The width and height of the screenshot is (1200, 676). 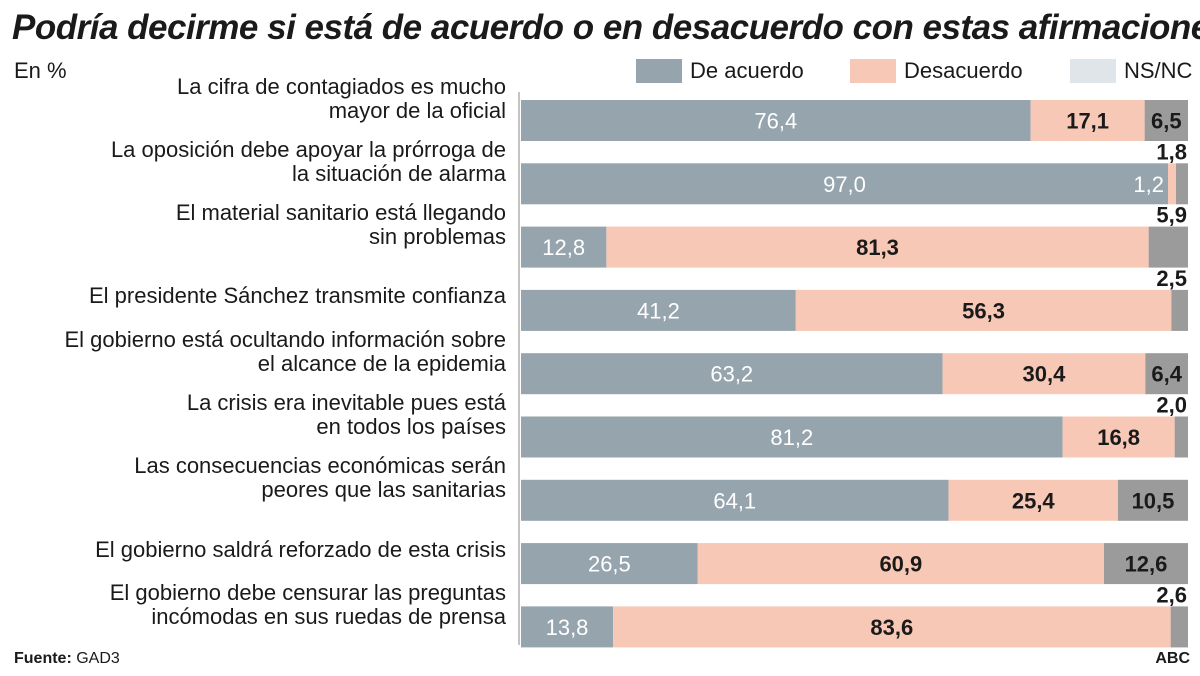 What do you see at coordinates (417, 110) in the screenshot?
I see `category-label-line: mayor de la oficial` at bounding box center [417, 110].